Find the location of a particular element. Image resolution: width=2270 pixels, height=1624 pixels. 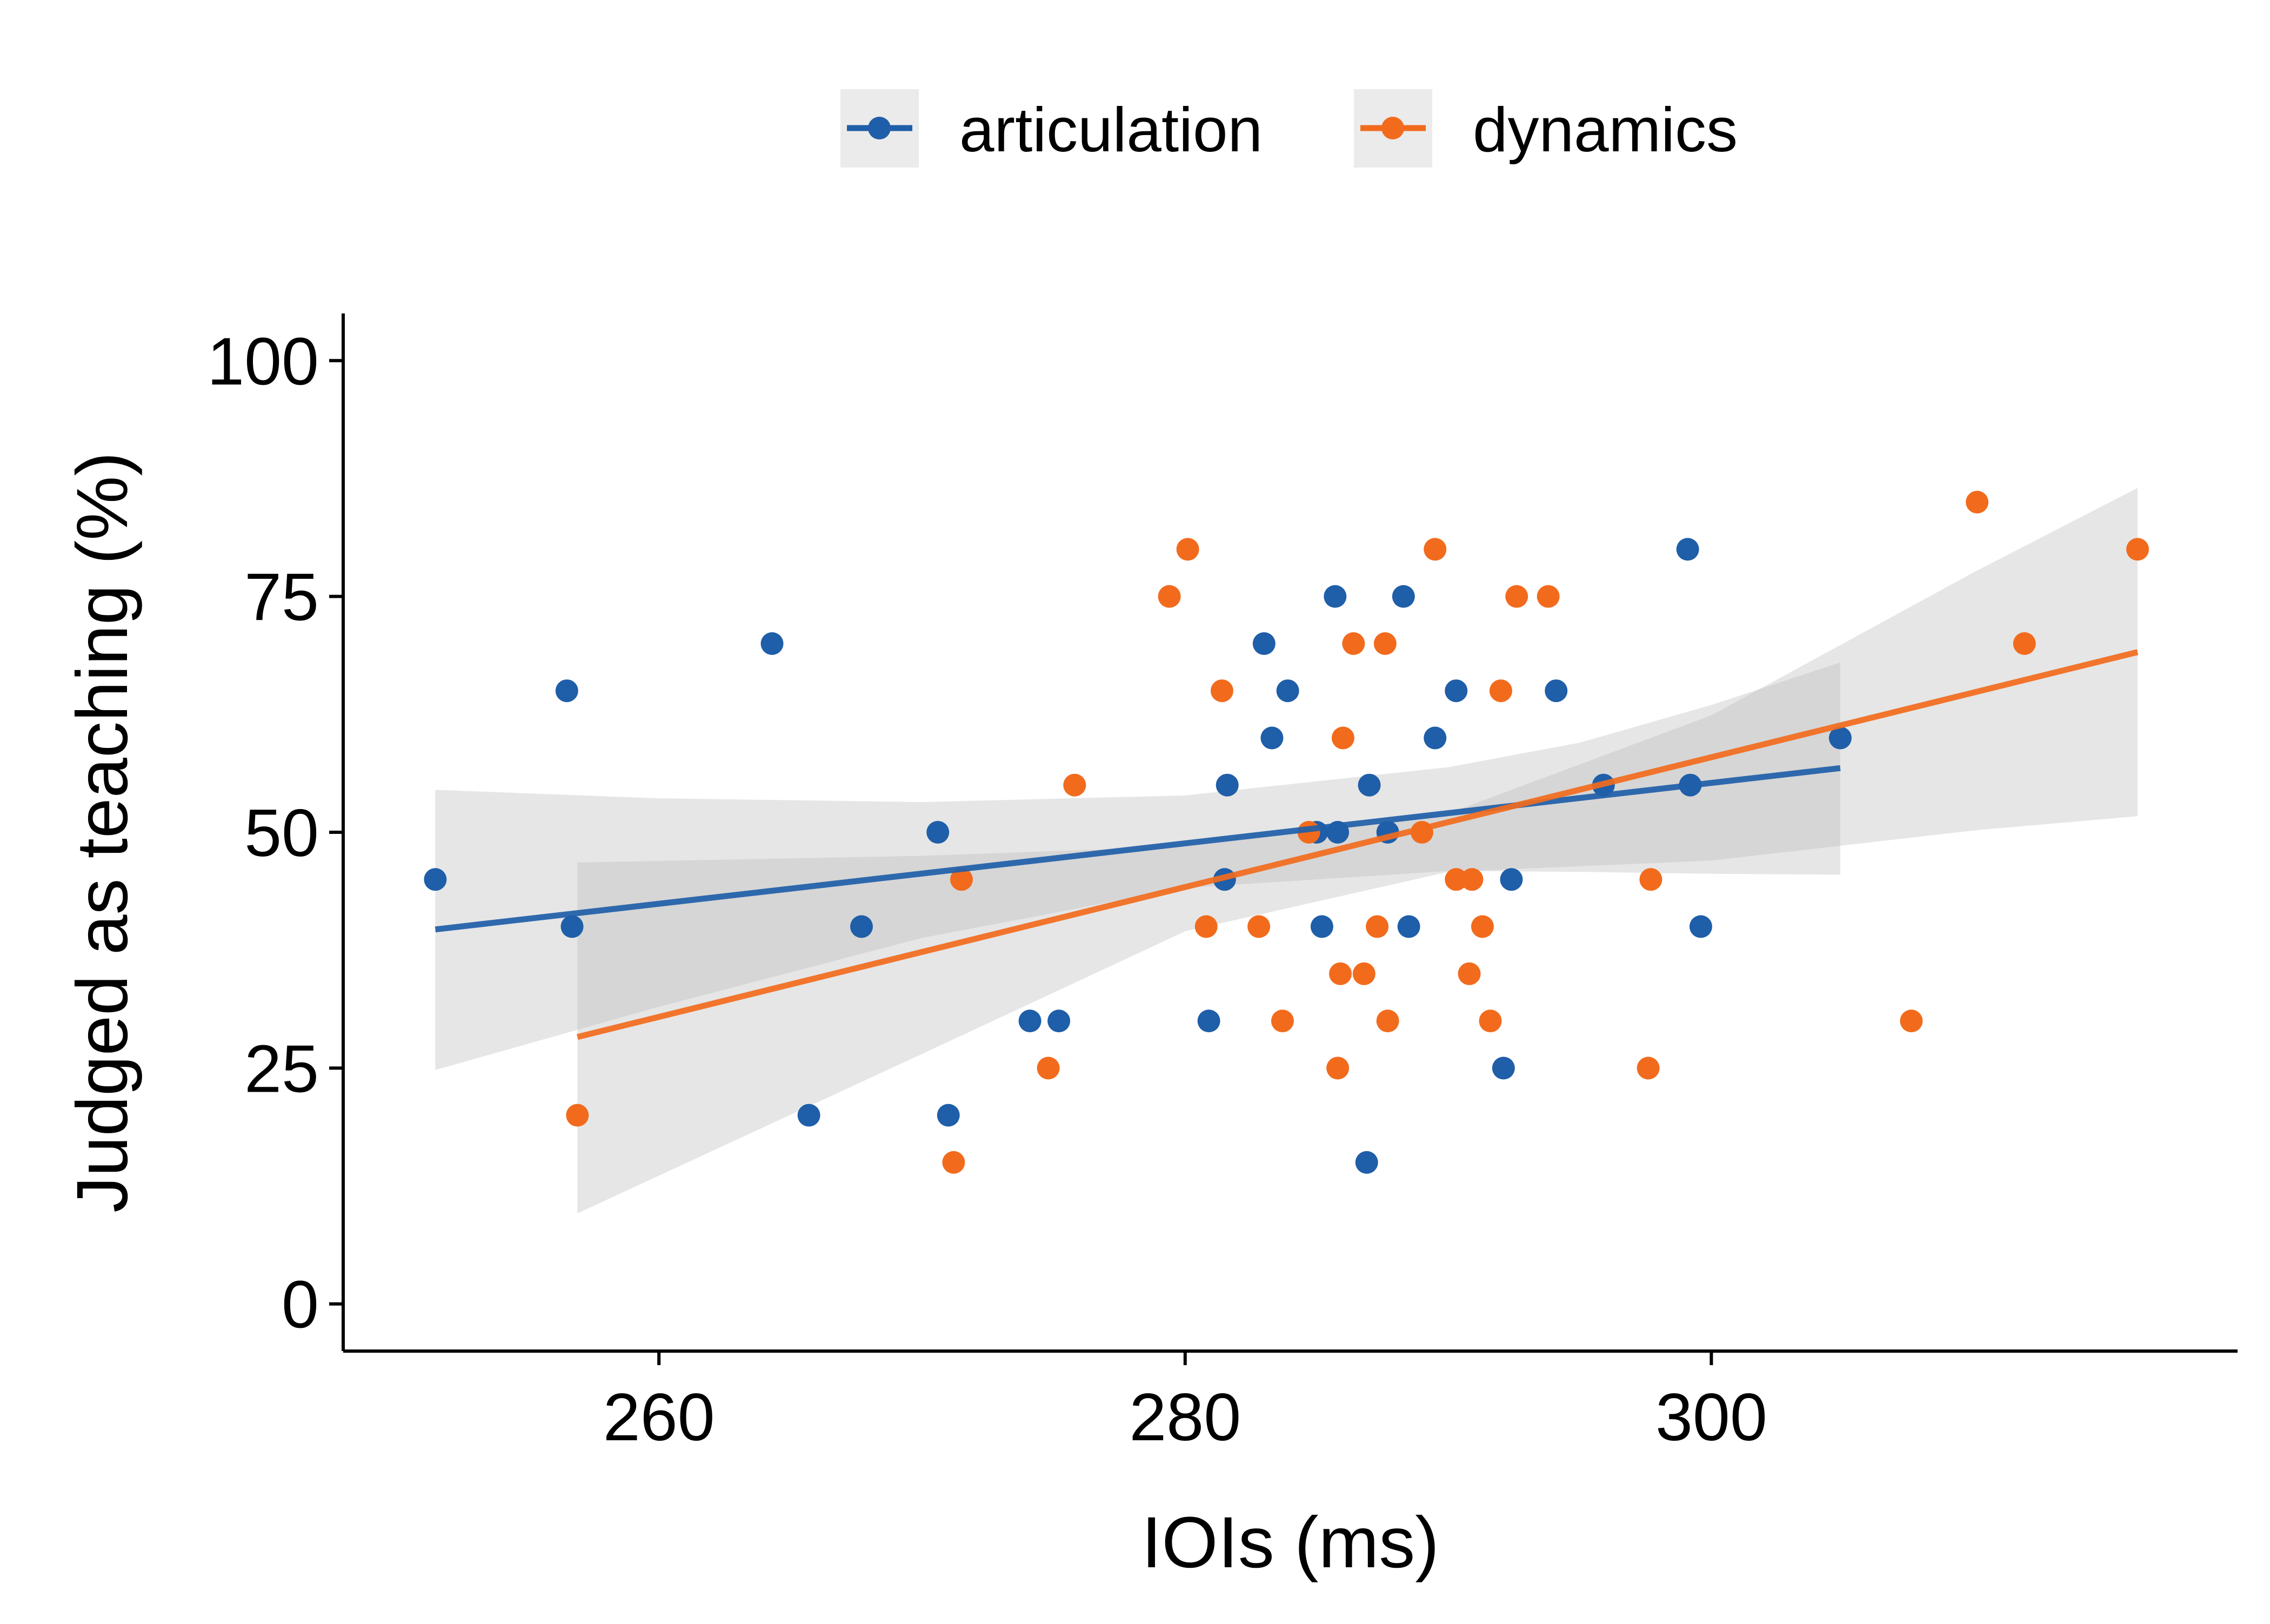

x-tick-label: 280 is located at coordinates (1185, 1417).